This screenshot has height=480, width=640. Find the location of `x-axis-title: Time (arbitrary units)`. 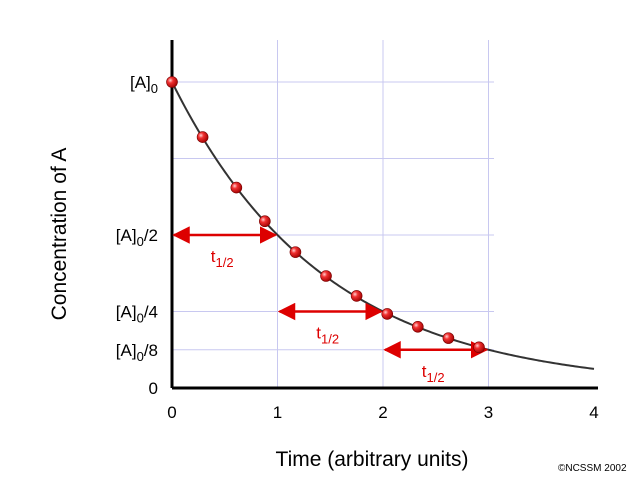

x-axis-title: Time (arbitrary units) is located at coordinates (372, 459).